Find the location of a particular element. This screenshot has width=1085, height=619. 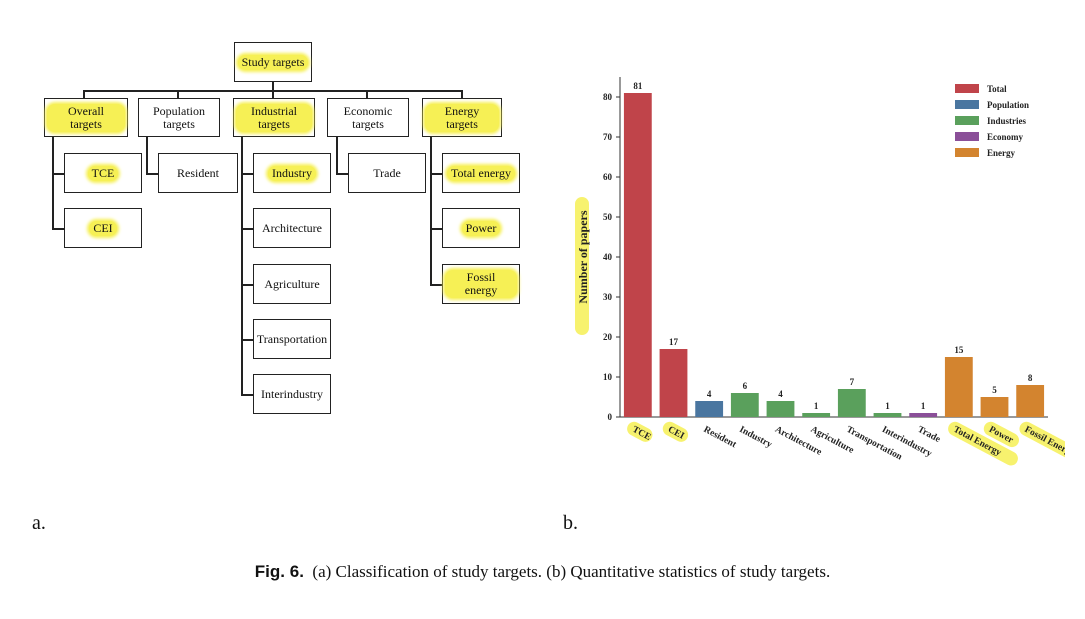

leaf-architecture: Architecture is located at coordinates (292, 228).